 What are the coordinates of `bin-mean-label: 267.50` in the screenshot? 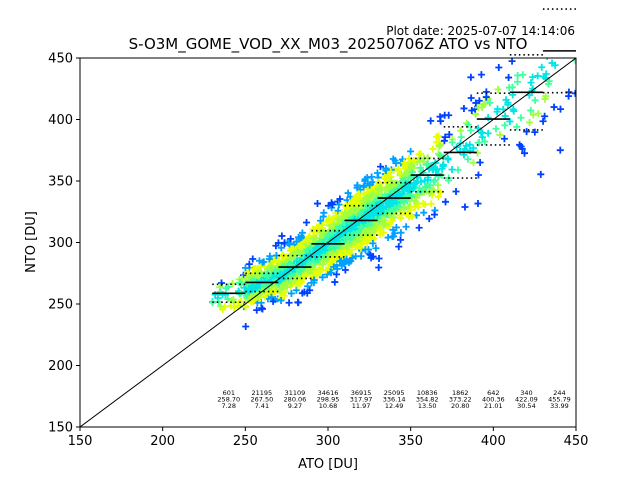 It's located at (261, 400).